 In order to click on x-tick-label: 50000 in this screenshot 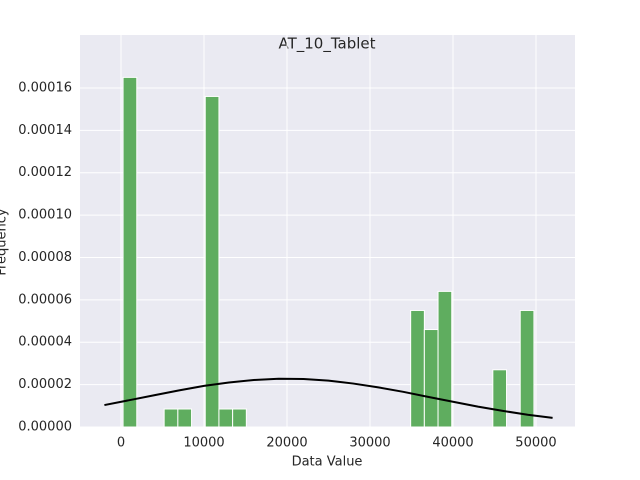, I will do `click(535, 443)`.